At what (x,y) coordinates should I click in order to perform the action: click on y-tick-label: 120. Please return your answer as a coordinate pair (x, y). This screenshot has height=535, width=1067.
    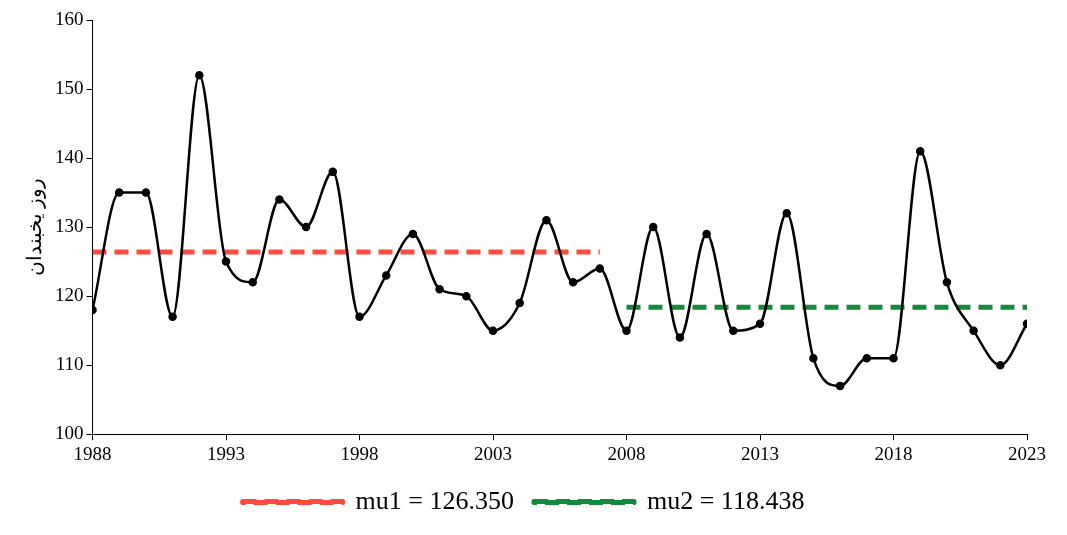
    Looking at the image, I should click on (69, 295).